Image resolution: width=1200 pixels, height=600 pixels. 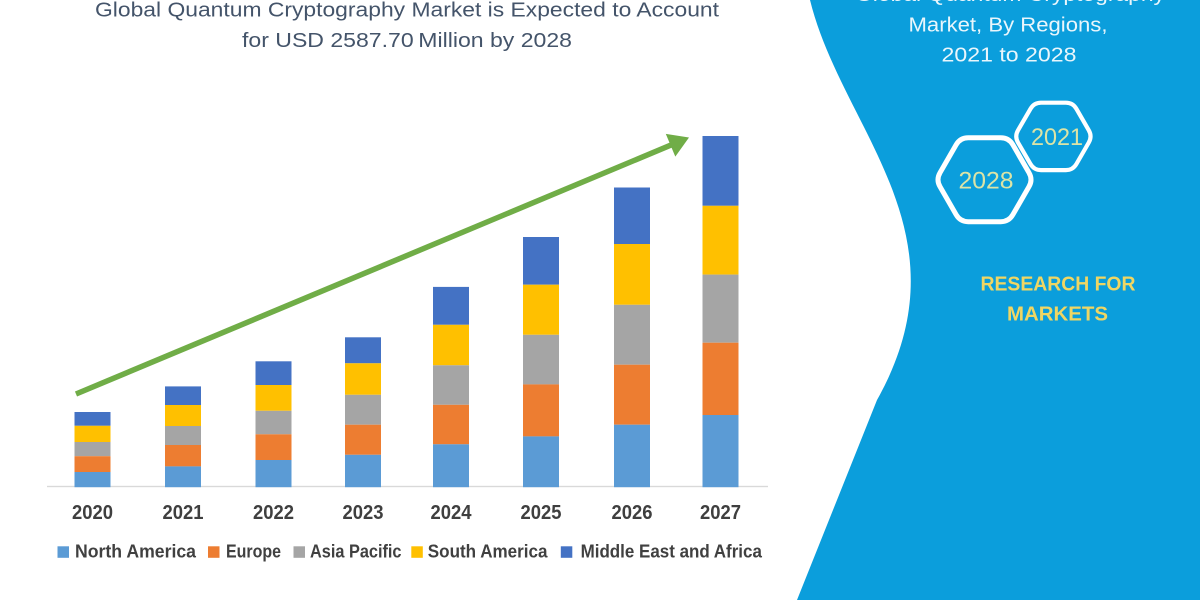 I want to click on svg-text:for USD 2587.70 Million by 202: for USD 2587.70 Million by 2028, so click(x=407, y=40).